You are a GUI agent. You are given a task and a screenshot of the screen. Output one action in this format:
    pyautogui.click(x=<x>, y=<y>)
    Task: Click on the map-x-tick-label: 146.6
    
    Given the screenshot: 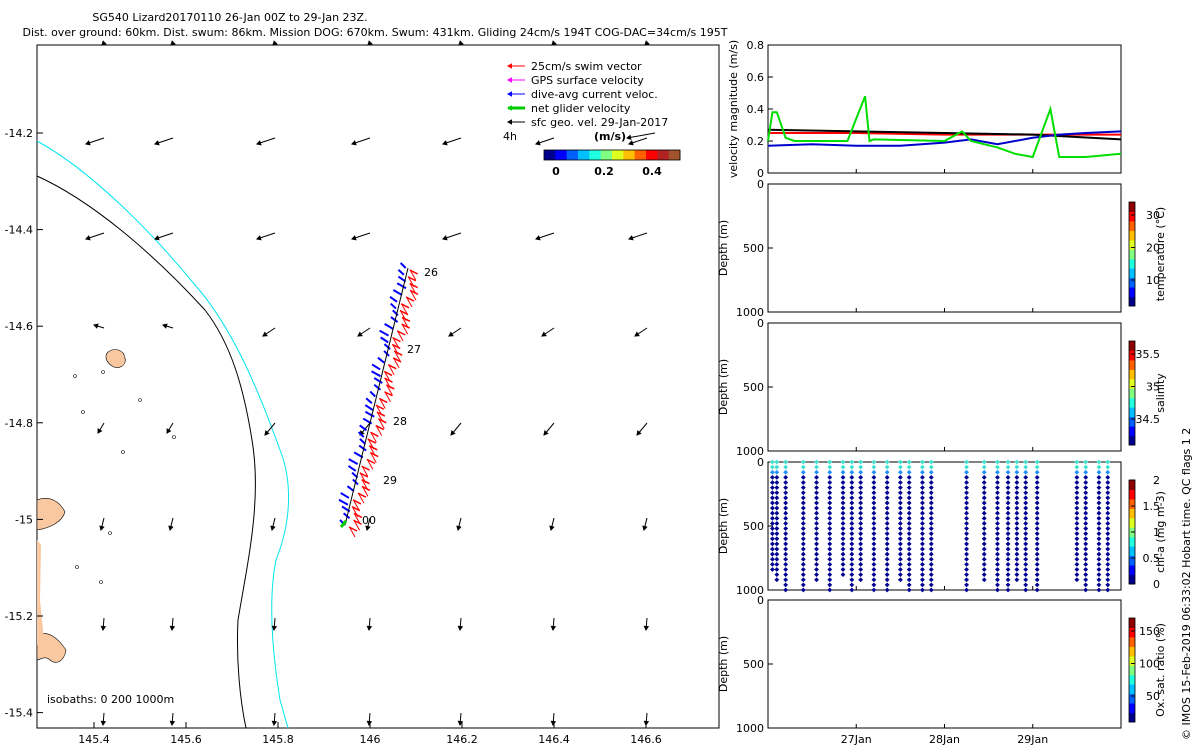 What is the action you would take?
    pyautogui.click(x=646, y=739)
    